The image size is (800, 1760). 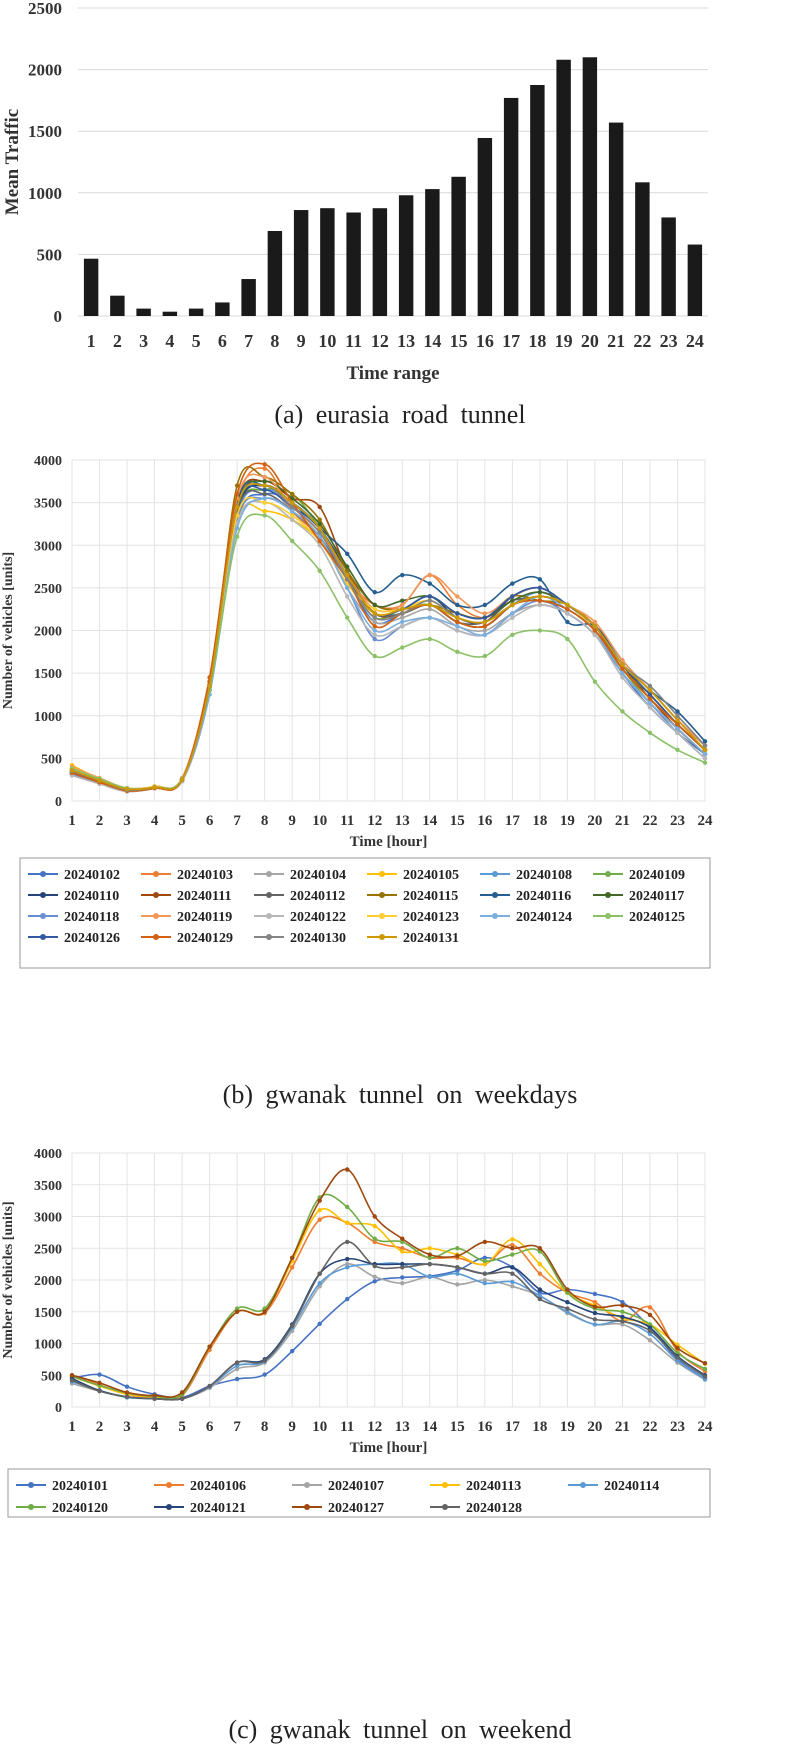 I want to click on legend-label: 20240101, so click(x=80, y=1486).